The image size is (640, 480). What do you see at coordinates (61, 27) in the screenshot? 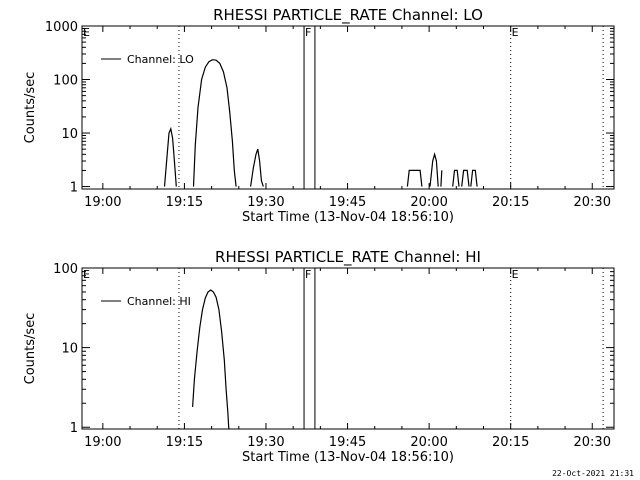
I see `y-tick-label: 1000` at bounding box center [61, 27].